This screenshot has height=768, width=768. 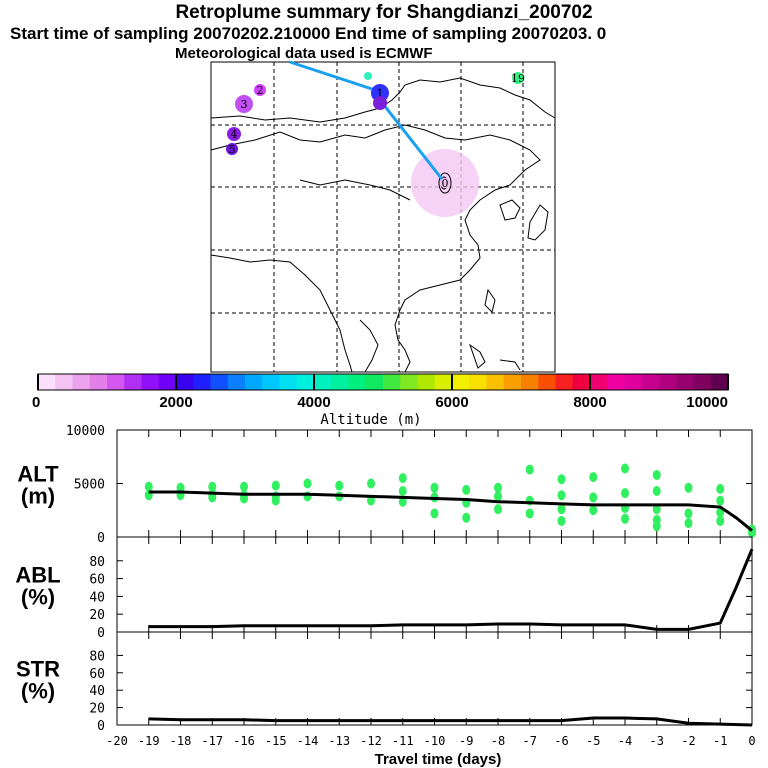 I want to click on y-tick-label: 80, so click(x=97, y=656).